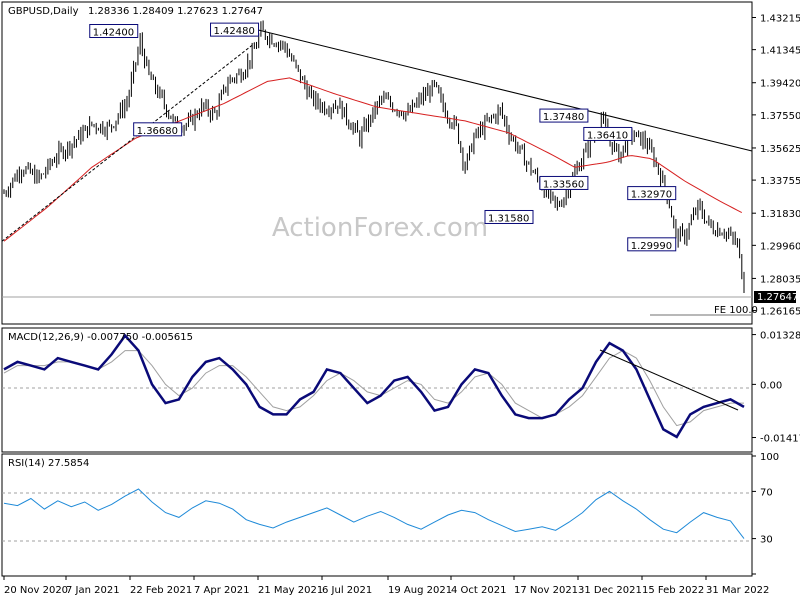  What do you see at coordinates (780, 279) in the screenshot?
I see `price-tick-label: 1.28035` at bounding box center [780, 279].